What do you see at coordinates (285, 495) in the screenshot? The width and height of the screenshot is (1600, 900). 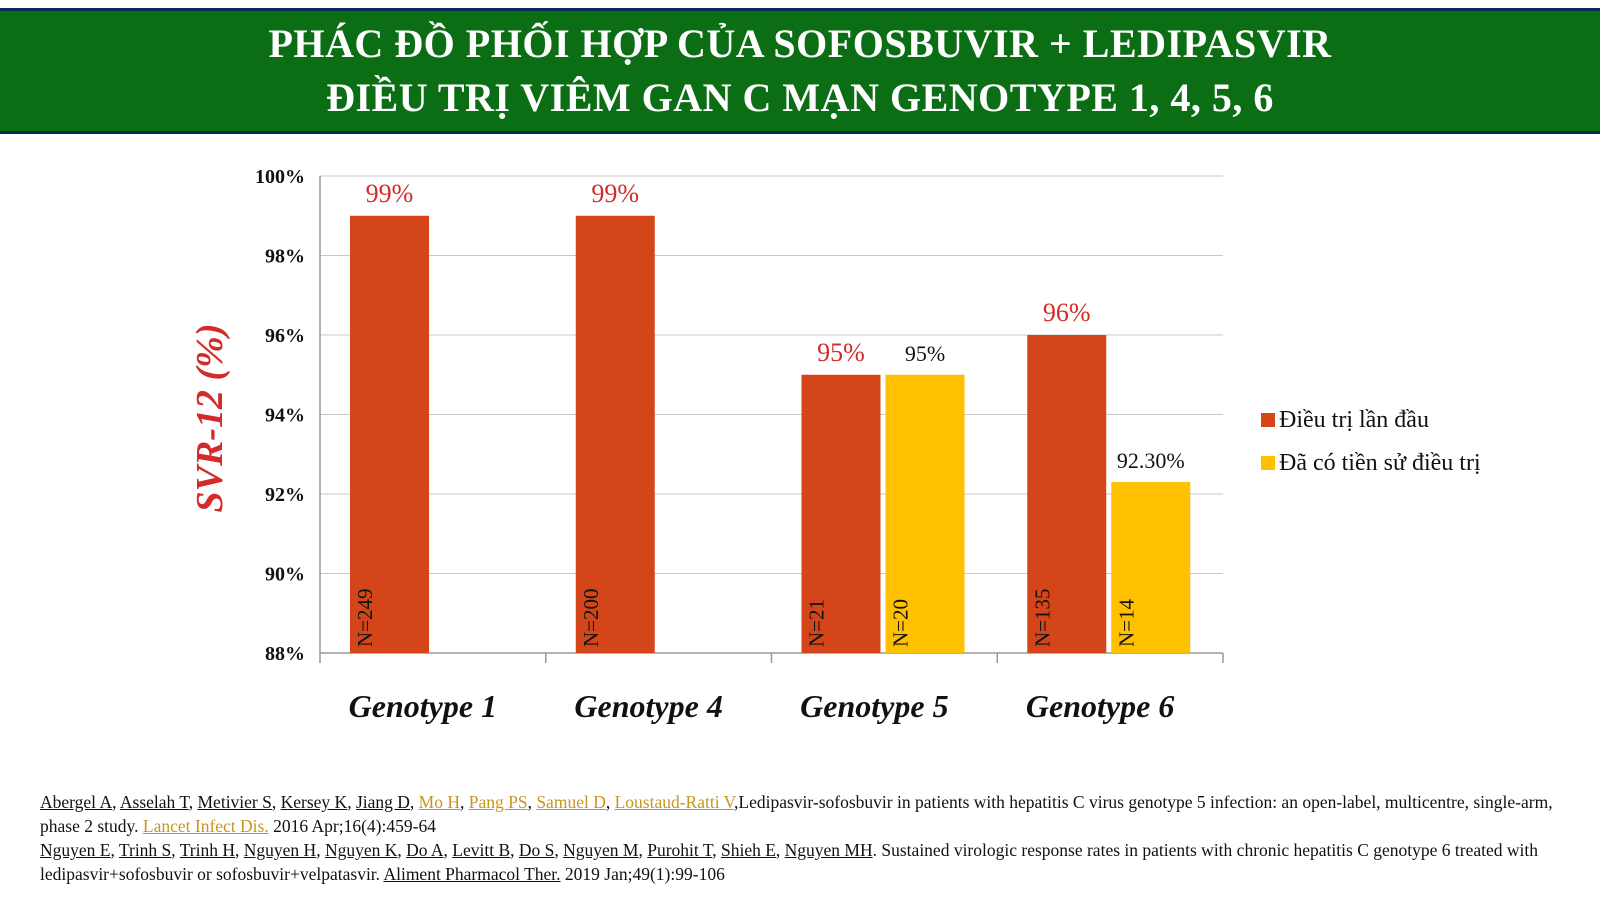 I see `y-tick-label: 92%` at bounding box center [285, 495].